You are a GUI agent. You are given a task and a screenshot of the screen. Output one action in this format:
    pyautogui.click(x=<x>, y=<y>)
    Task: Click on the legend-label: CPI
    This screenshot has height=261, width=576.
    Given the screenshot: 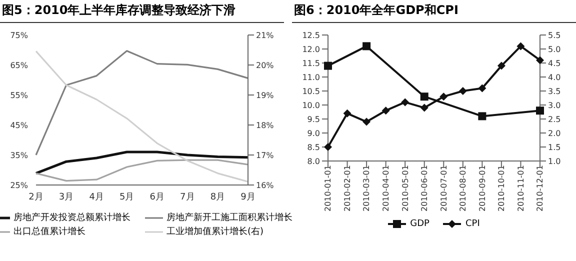 What is the action you would take?
    pyautogui.click(x=472, y=224)
    